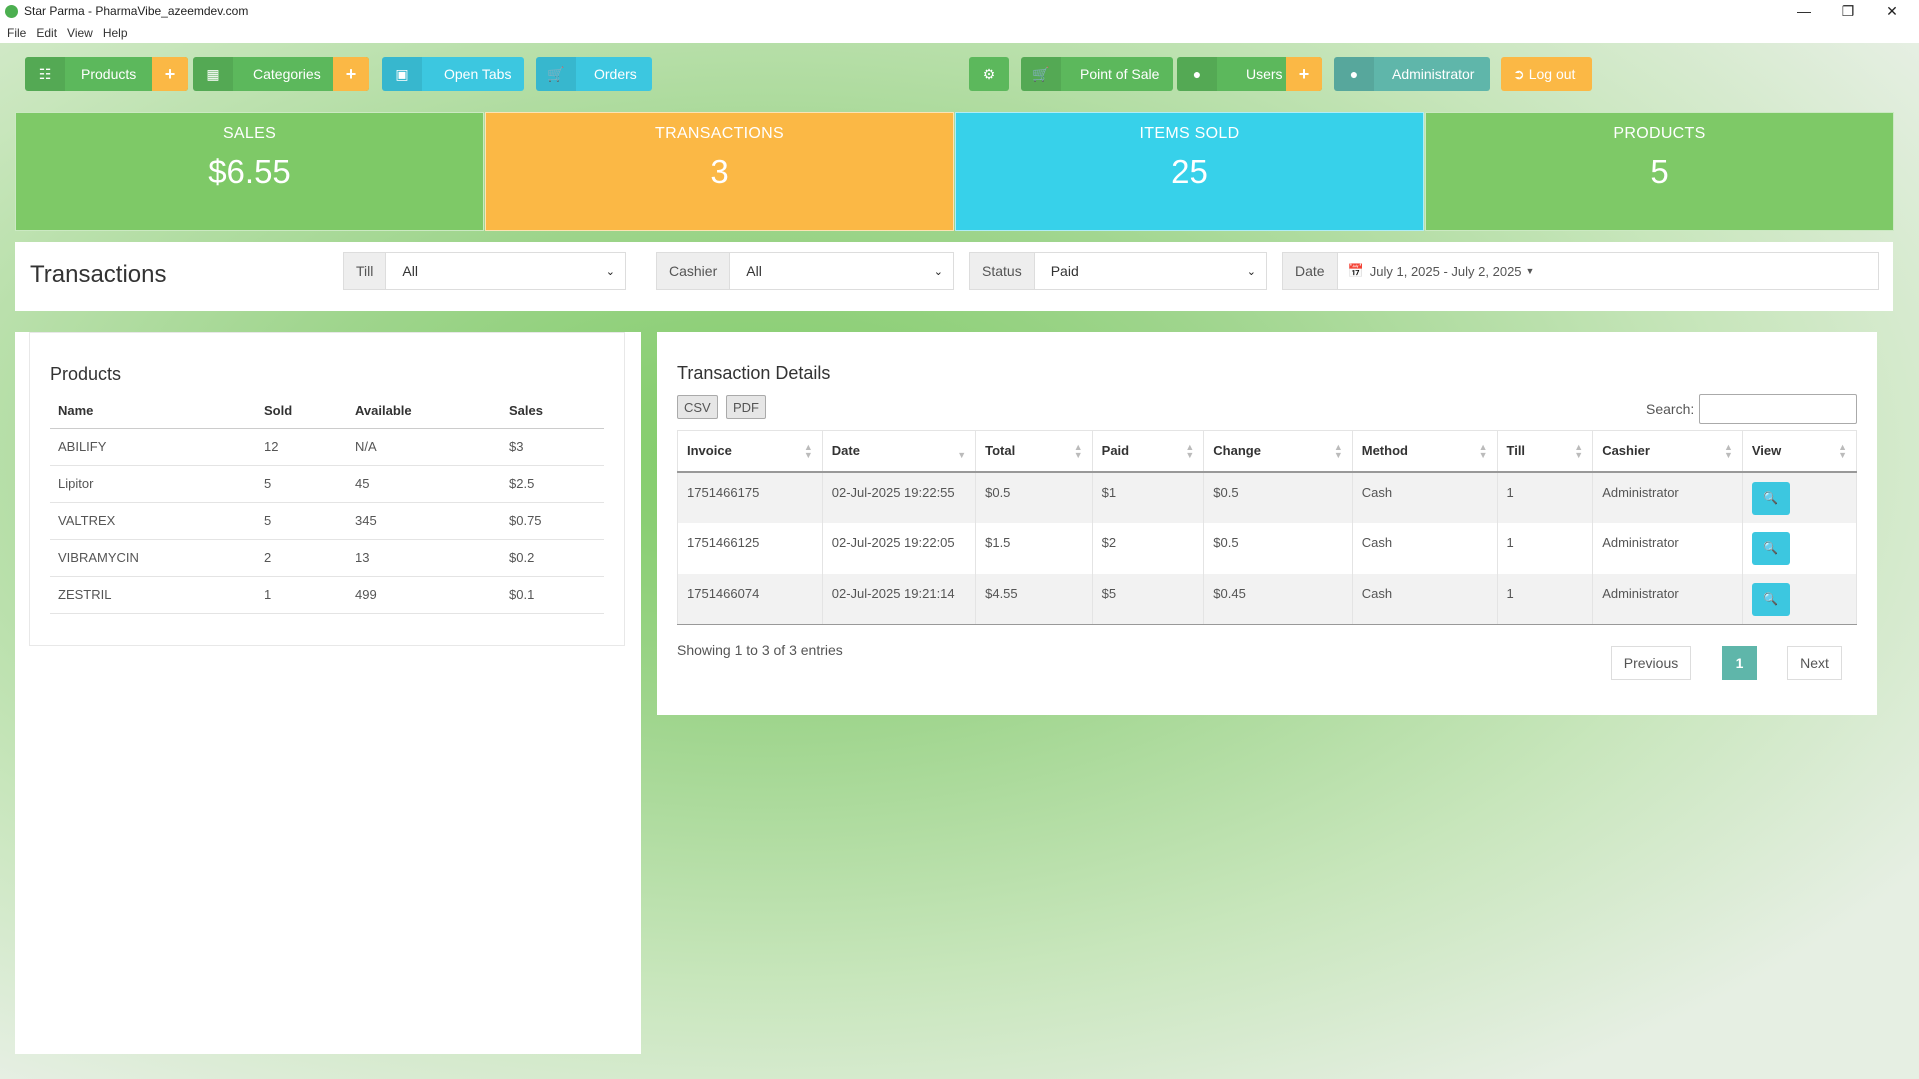 Image resolution: width=1919 pixels, height=1079 pixels. I want to click on col-name: Name, so click(153, 411).